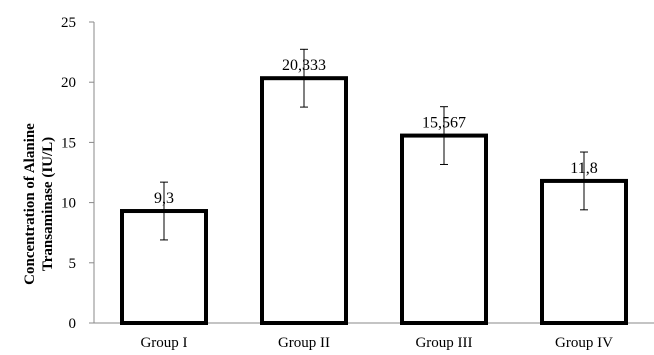 This screenshot has width=654, height=355. Describe the element at coordinates (163, 343) in the screenshot. I see `x-tick-label: Group I` at that location.